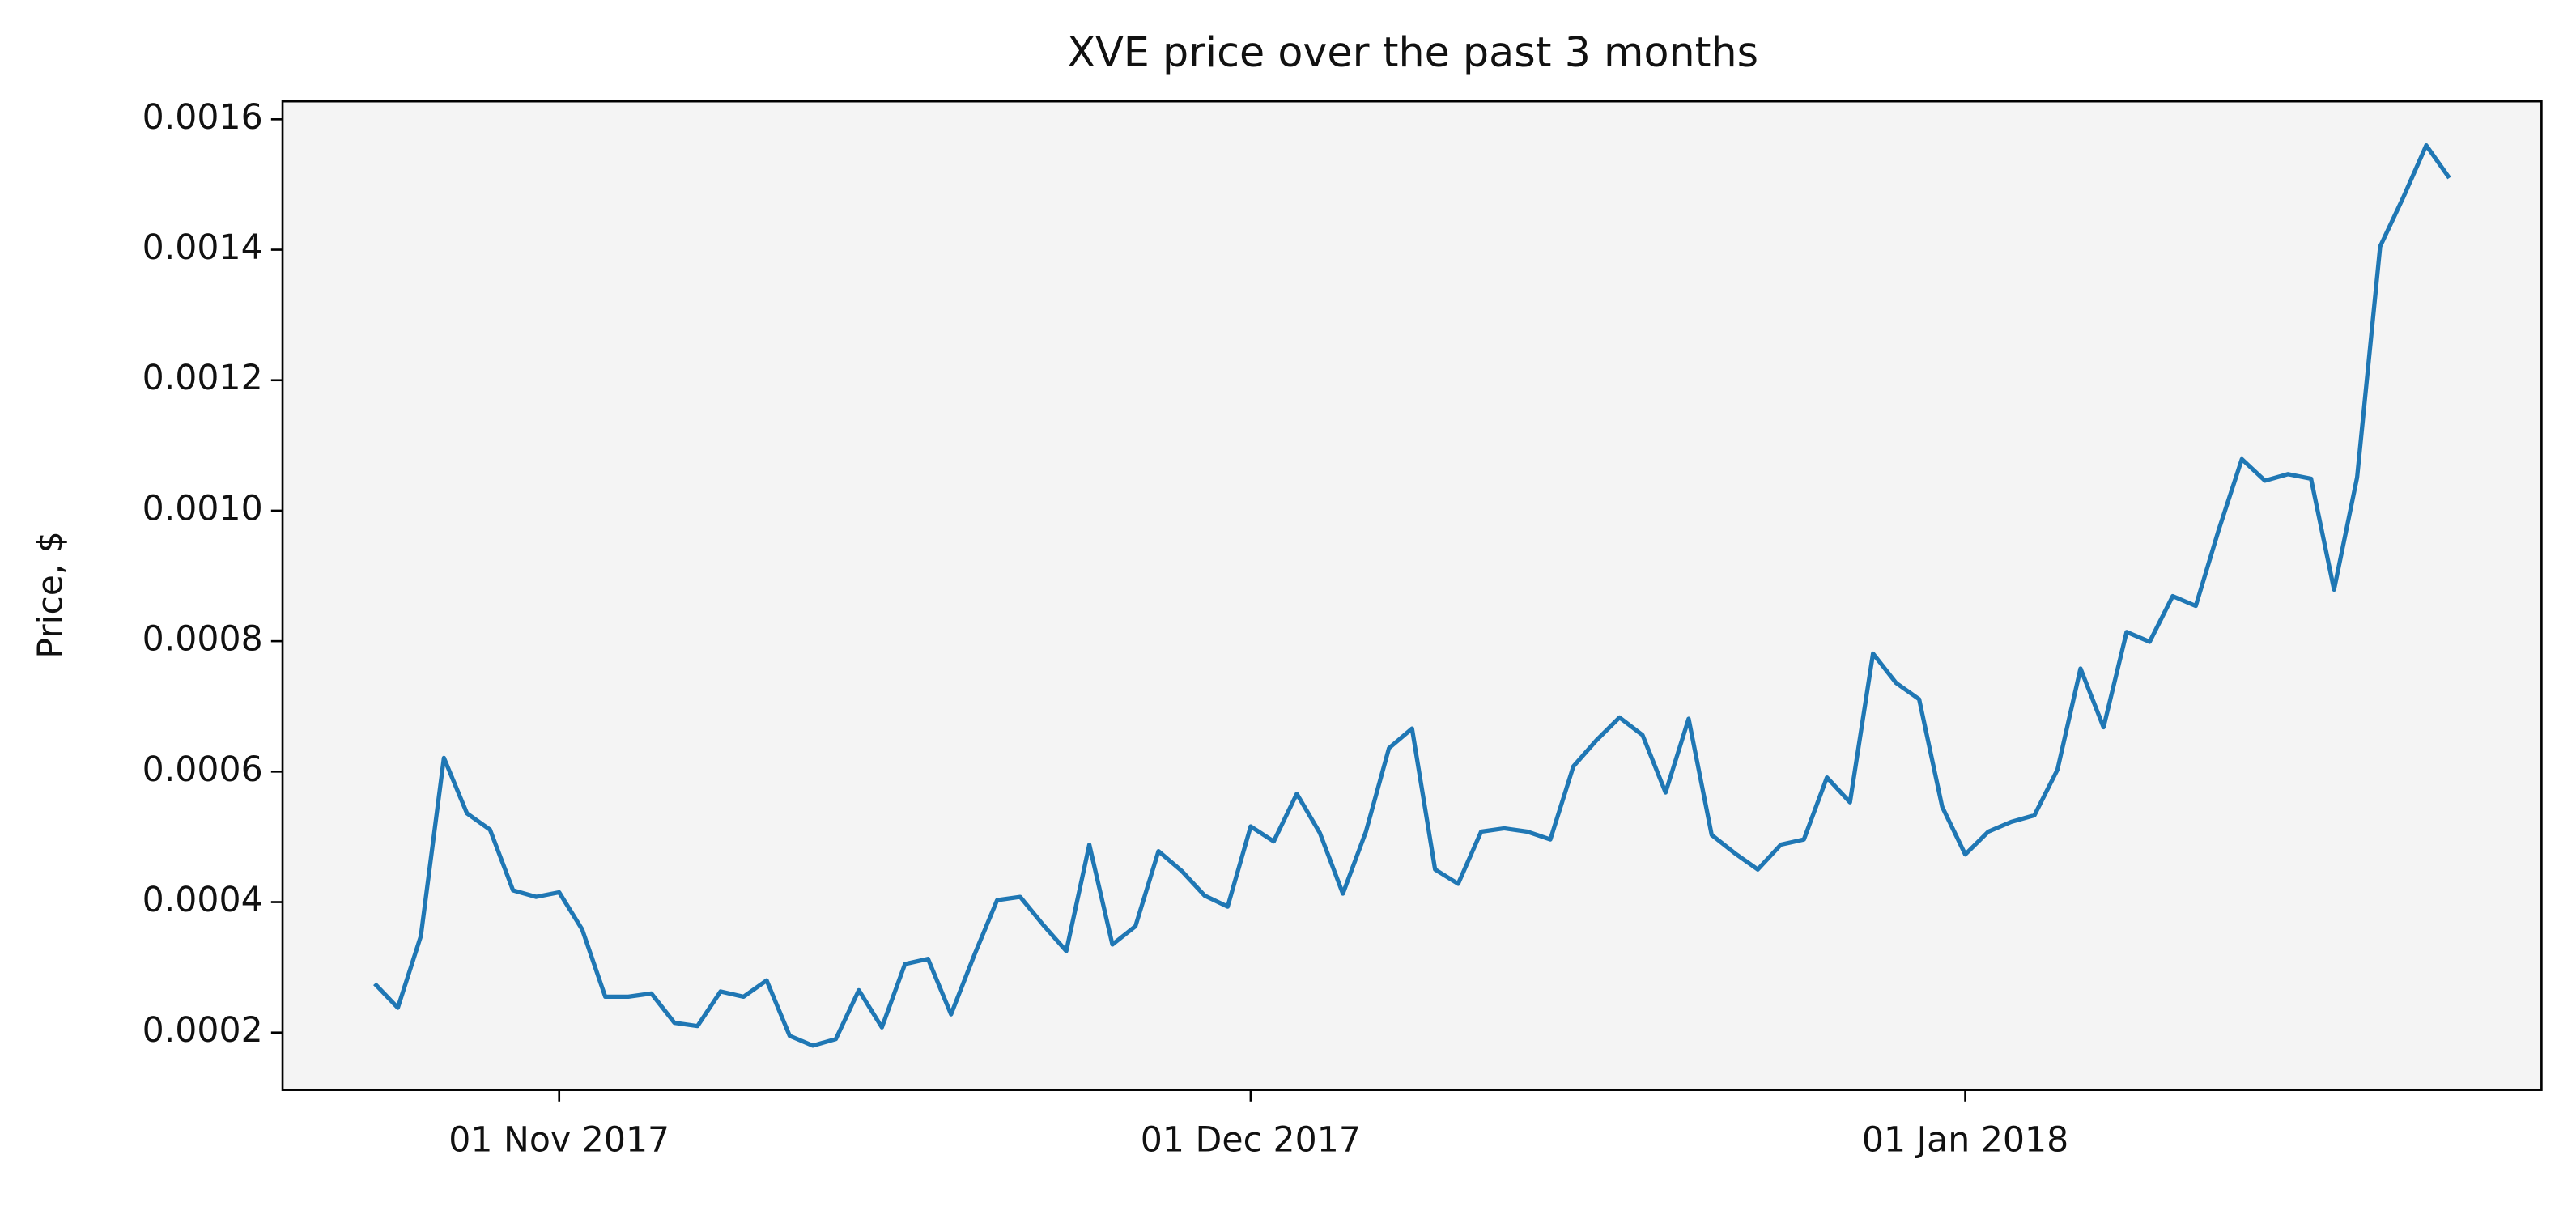 This screenshot has width=2576, height=1206. I want to click on y-tick-label: 0.0004, so click(203, 900).